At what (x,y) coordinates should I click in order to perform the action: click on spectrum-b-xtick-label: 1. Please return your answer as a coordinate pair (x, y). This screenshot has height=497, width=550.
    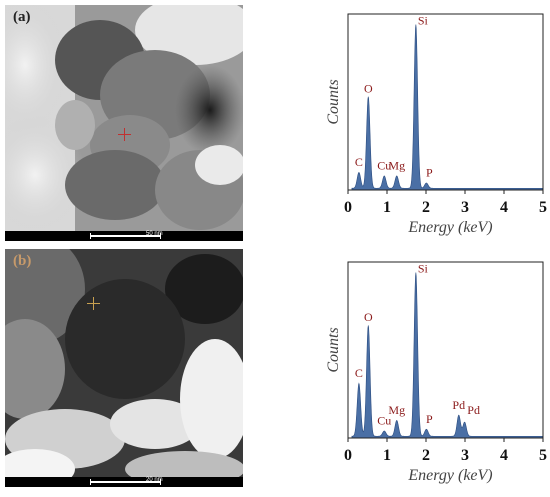
    Looking at the image, I should click on (387, 455).